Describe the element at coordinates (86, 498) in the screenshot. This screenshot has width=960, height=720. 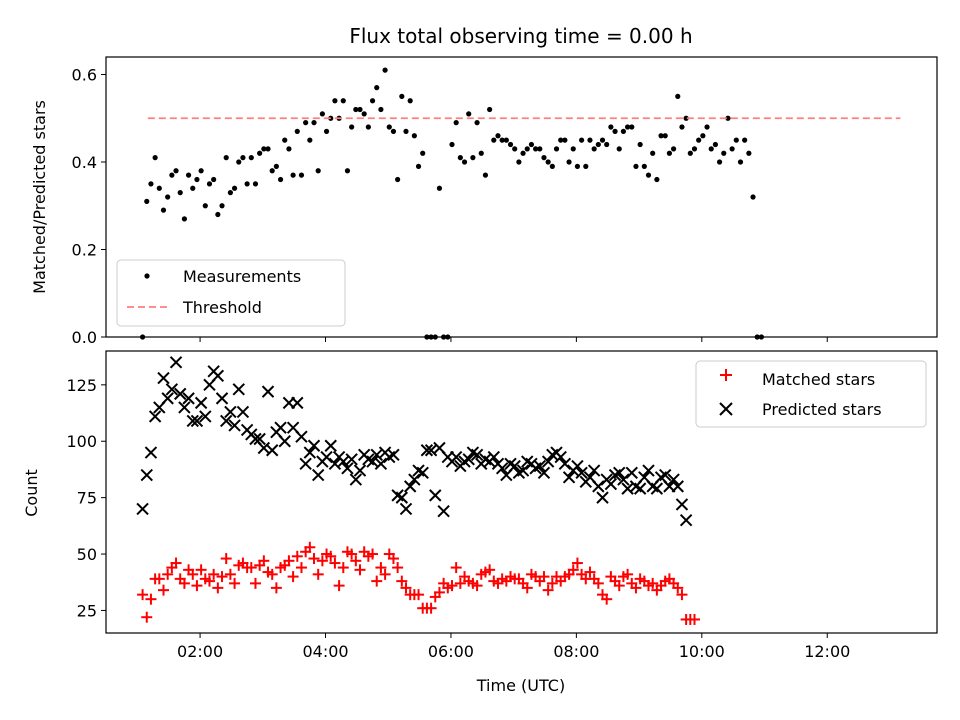
I see `bottom-y-ticks: 25 50 75 100 125` at that location.